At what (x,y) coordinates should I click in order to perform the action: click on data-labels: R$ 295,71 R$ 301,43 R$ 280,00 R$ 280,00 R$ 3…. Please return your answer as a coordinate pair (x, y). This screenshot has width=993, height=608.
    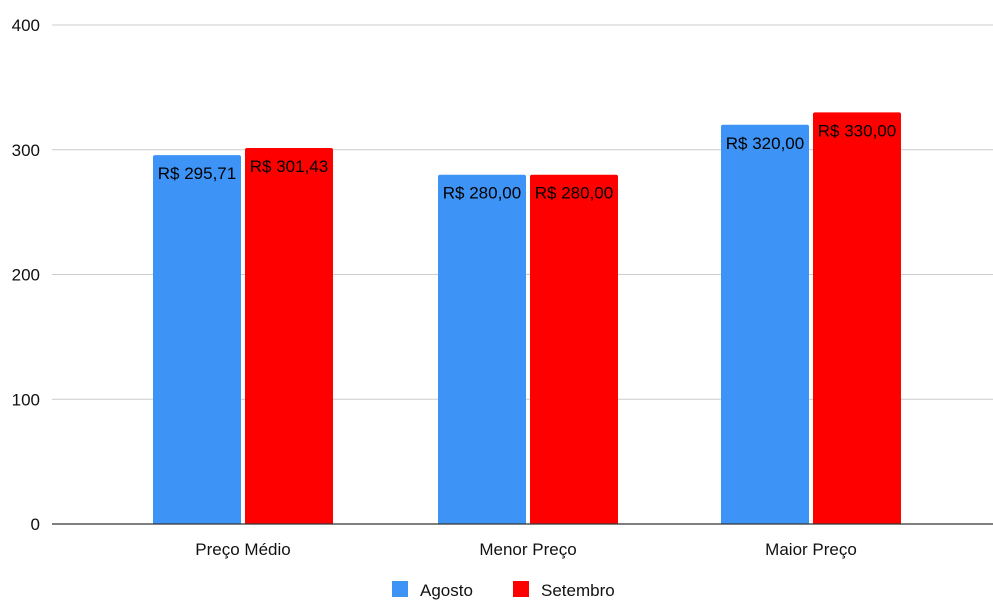
    Looking at the image, I should click on (527, 161).